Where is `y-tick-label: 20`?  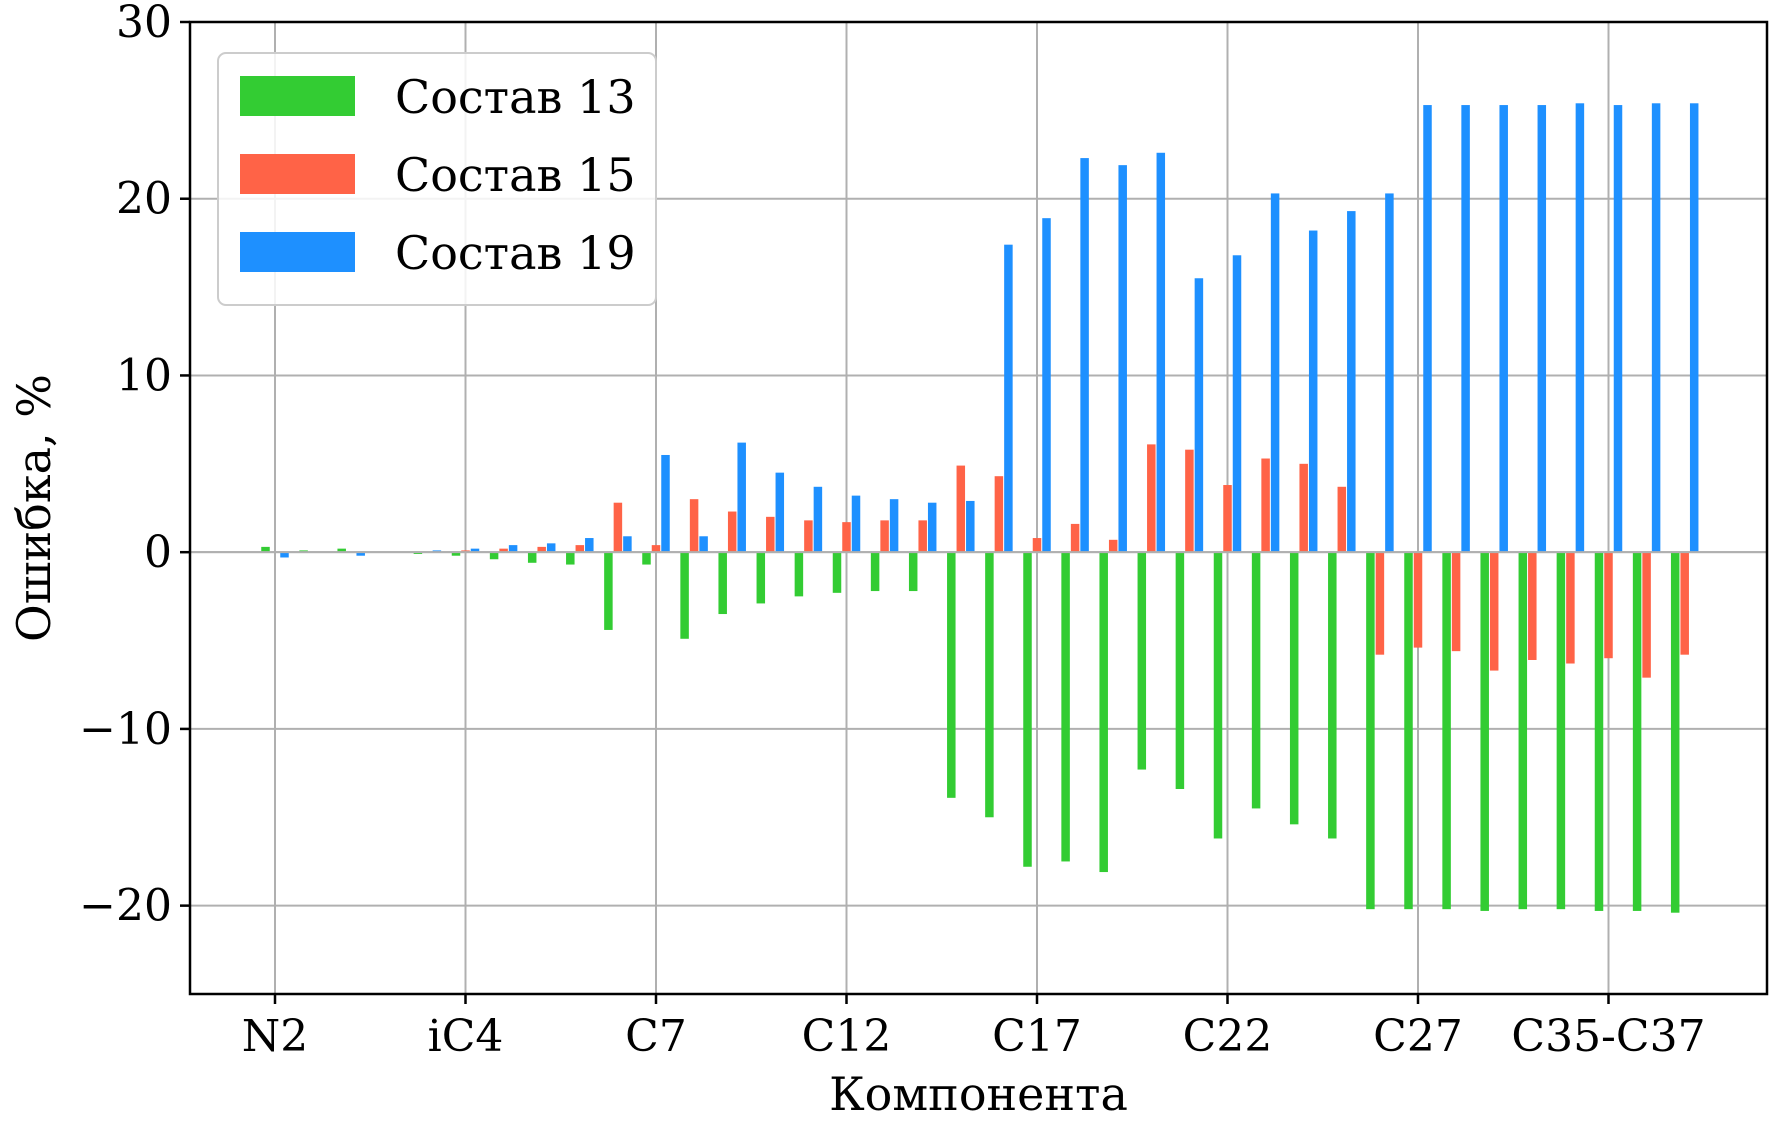 y-tick-label: 20 is located at coordinates (144, 199).